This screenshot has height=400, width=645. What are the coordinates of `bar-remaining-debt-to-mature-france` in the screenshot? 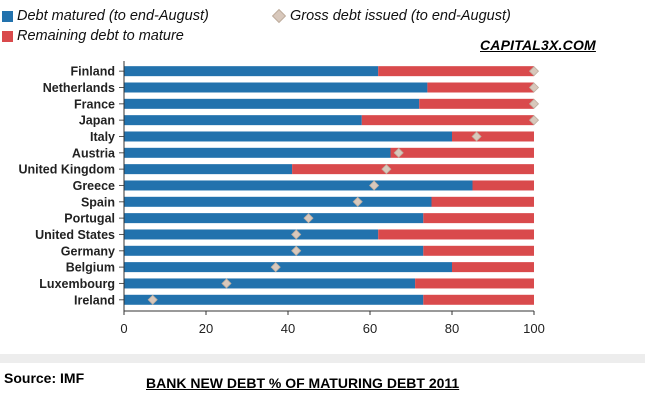 It's located at (476, 103).